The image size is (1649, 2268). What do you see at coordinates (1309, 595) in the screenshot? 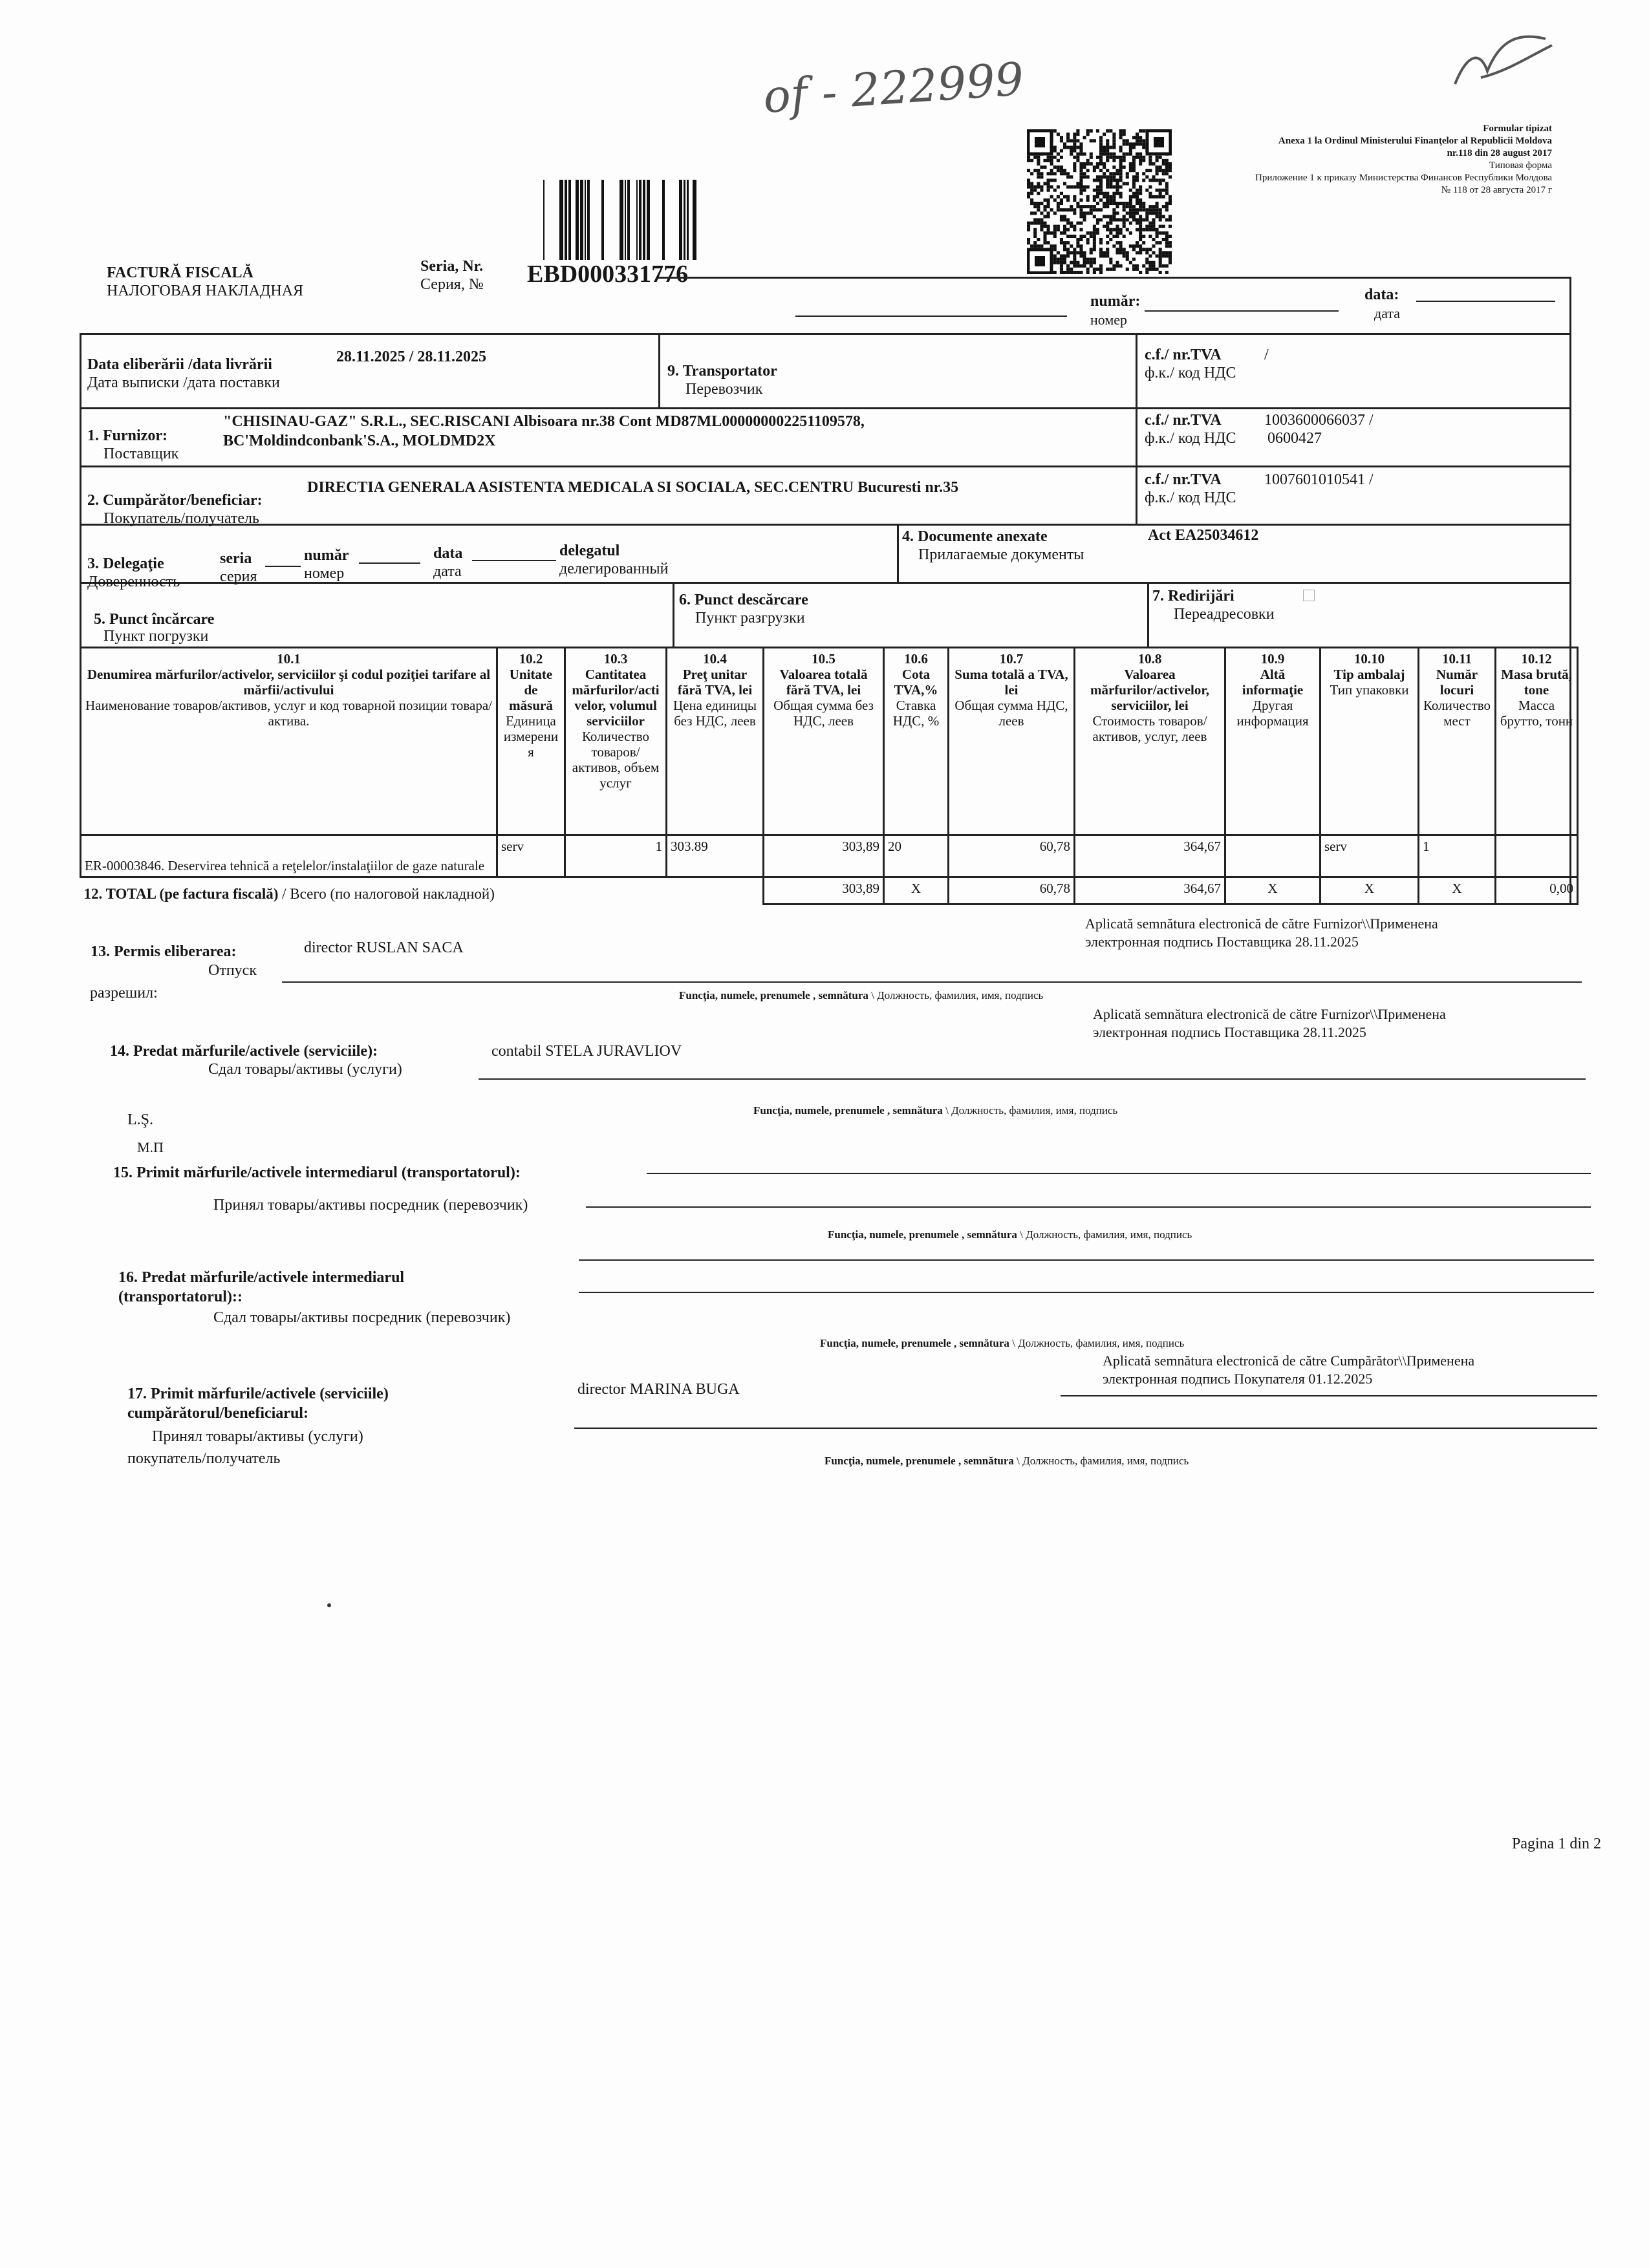
I see `redirect-checkbox` at bounding box center [1309, 595].